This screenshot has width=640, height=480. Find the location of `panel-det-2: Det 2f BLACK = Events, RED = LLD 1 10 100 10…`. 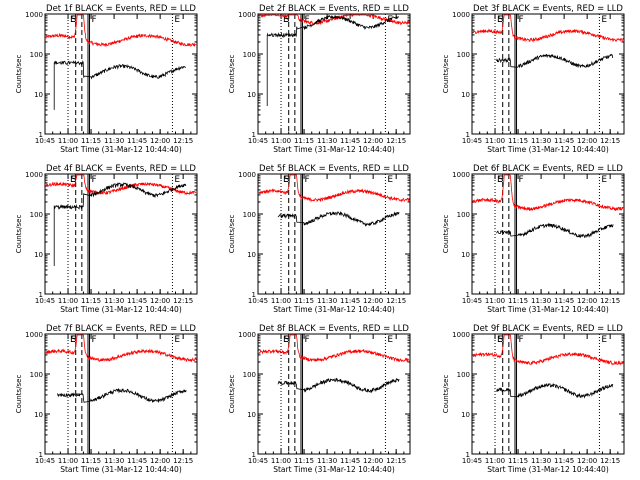

panel-det-2: Det 2f BLACK = Events, RED = LLD 1 10 100 10… is located at coordinates (319, 79).